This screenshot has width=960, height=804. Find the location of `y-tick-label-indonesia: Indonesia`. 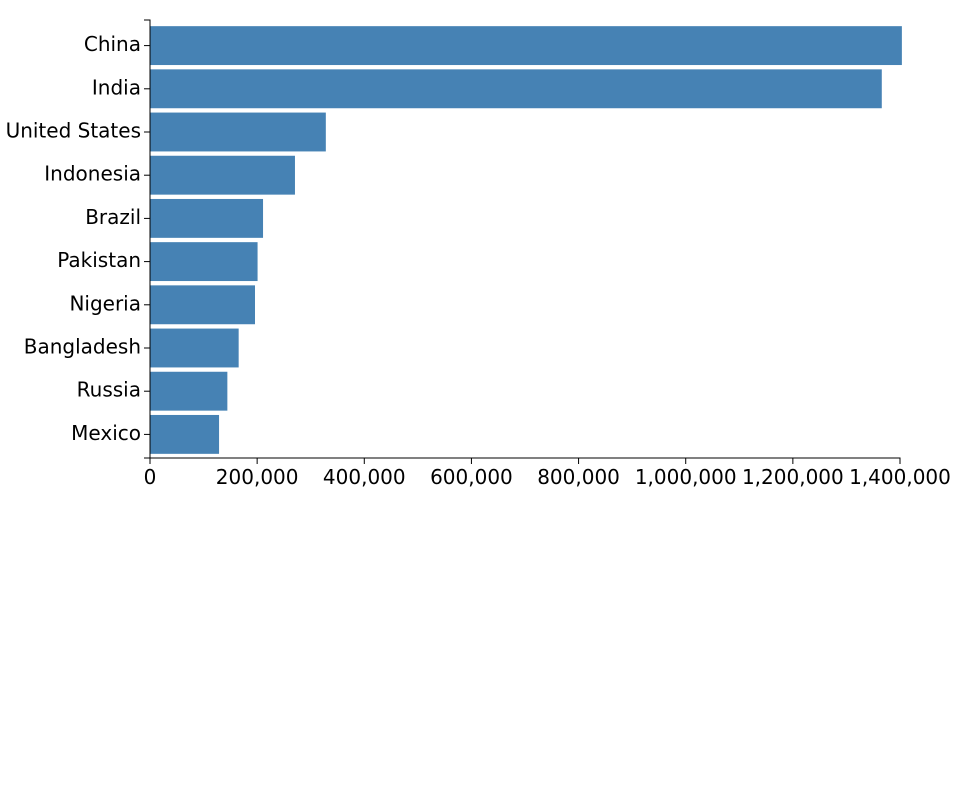

y-tick-label-indonesia: Indonesia is located at coordinates (92, 174).